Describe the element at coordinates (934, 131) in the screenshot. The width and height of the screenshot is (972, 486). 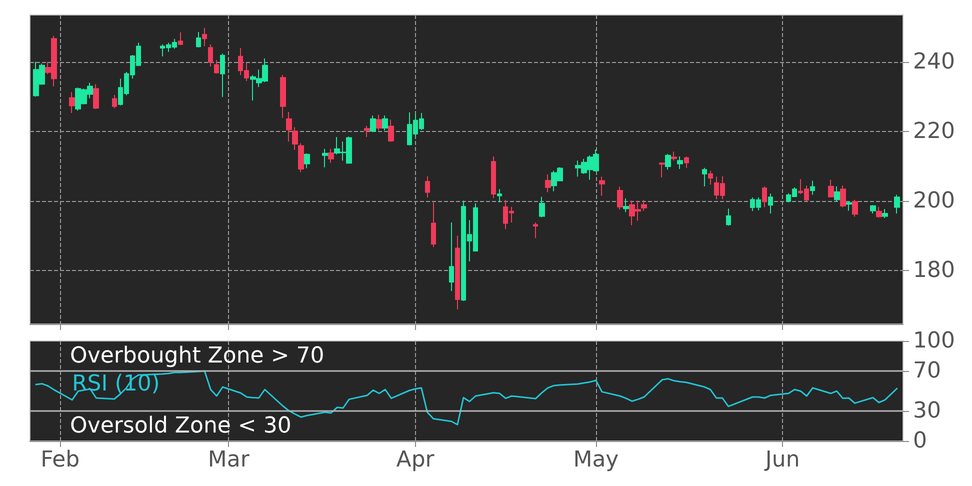
I see `y-tick-label: 220` at that location.